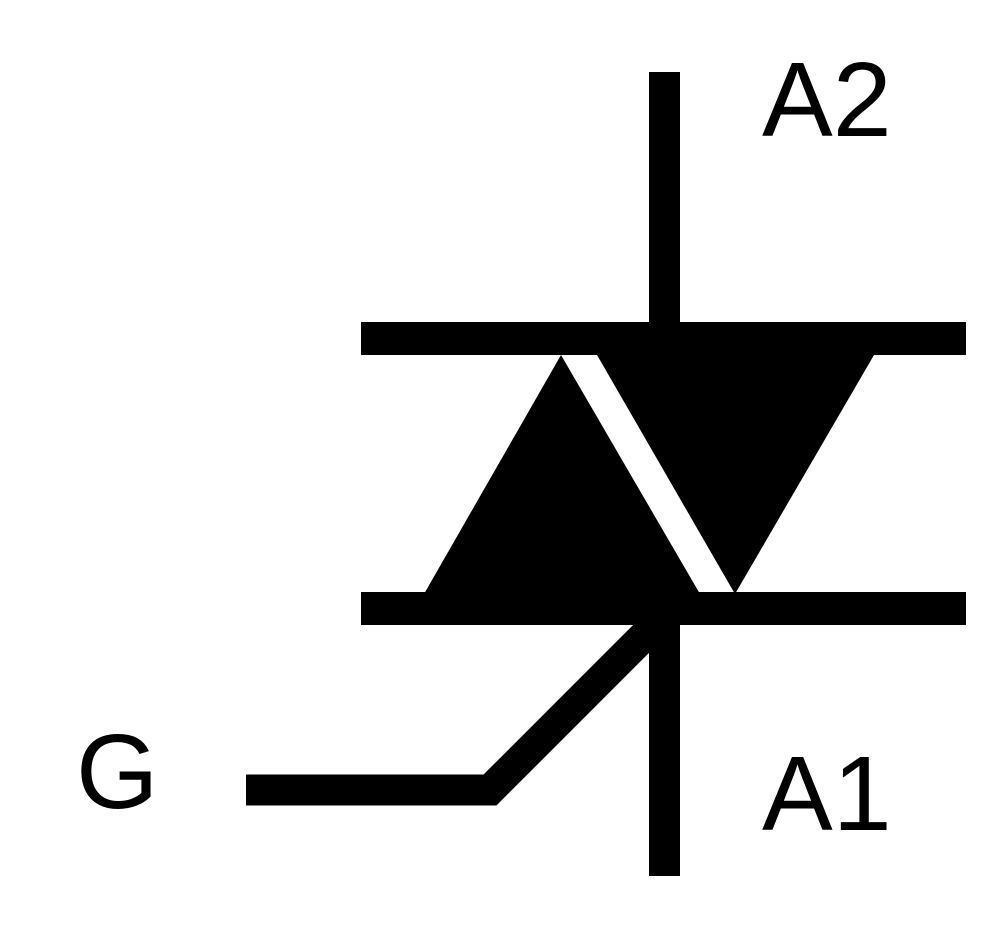  What do you see at coordinates (663, 608) in the screenshot?
I see `lower-bar` at bounding box center [663, 608].